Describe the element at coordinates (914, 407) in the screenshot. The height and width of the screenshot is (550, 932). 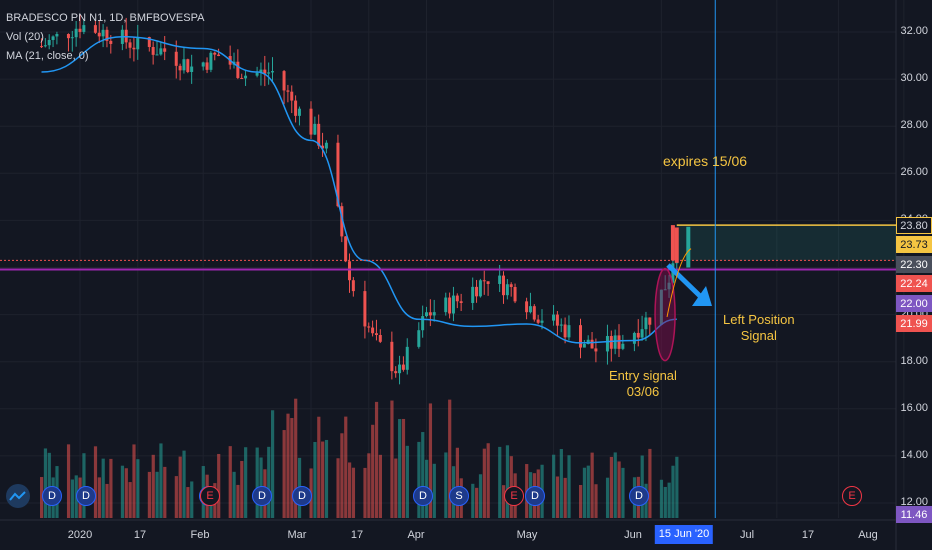
I see `y-tick-label: 16.00` at that location.